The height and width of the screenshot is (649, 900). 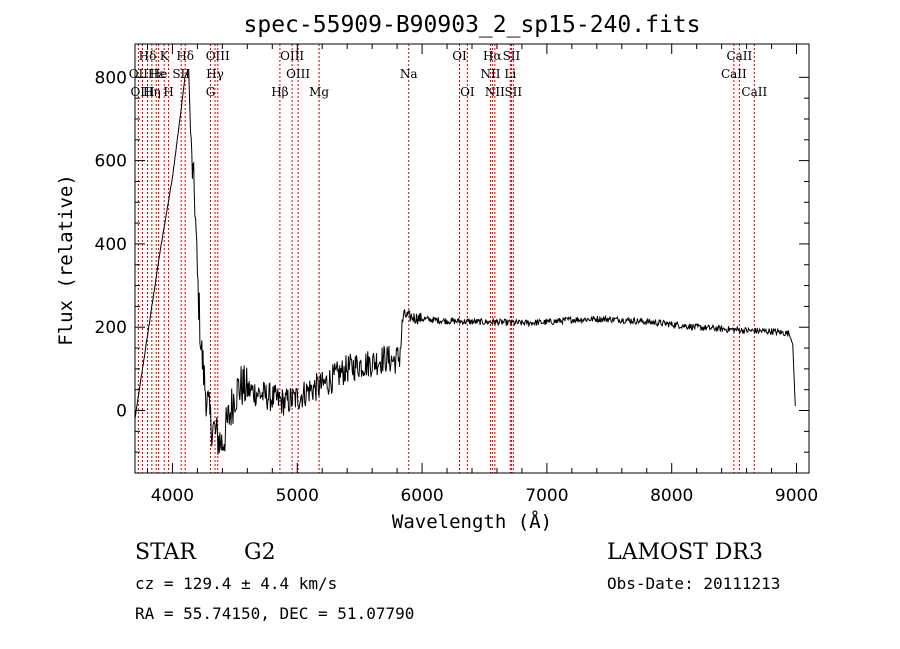 I want to click on redshift-text: cz = 129.4 ± 4.4 km/s, so click(x=236, y=583).